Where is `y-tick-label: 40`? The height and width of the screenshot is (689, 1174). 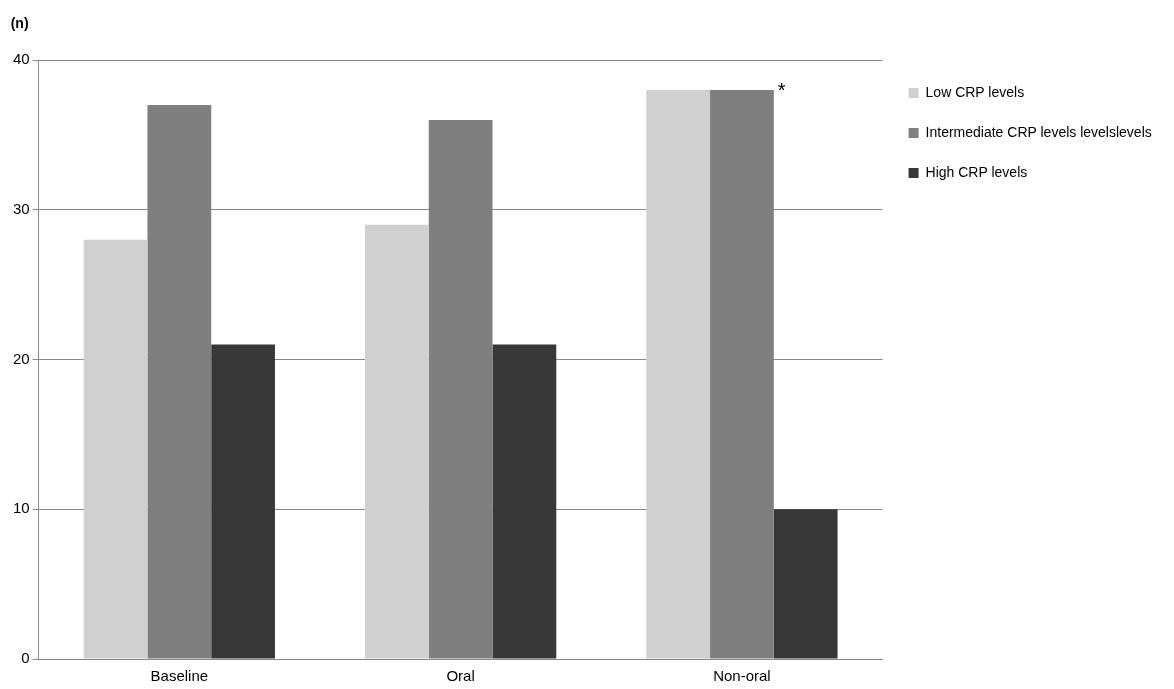 y-tick-label: 40 is located at coordinates (21, 59).